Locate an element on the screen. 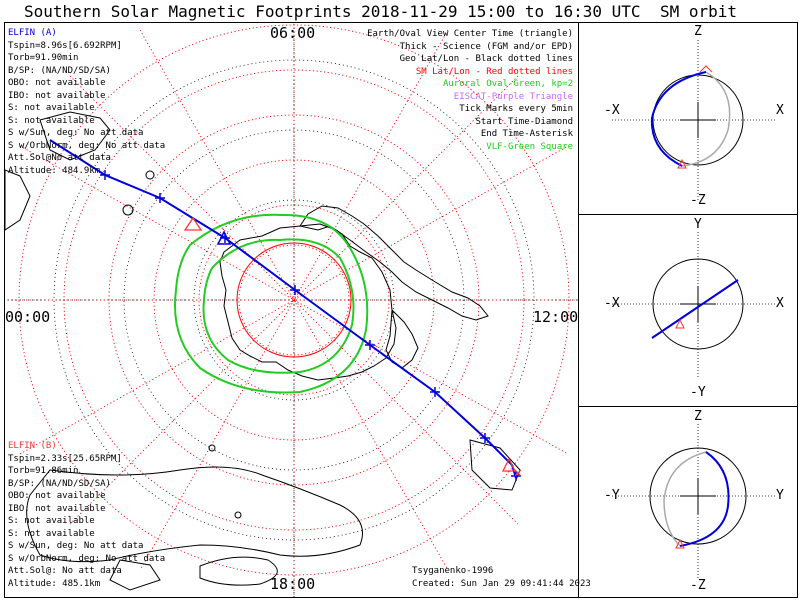  xz-right-label: X is located at coordinates (780, 110).